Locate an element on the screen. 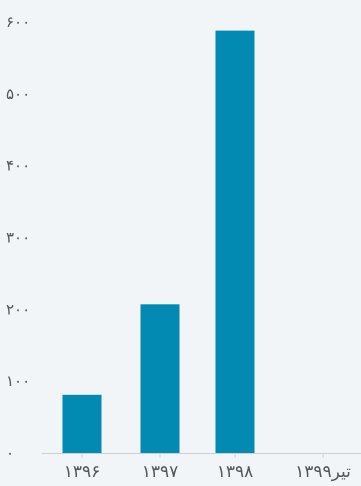  y-tick-label: ۳۰۰ is located at coordinates (18, 238).